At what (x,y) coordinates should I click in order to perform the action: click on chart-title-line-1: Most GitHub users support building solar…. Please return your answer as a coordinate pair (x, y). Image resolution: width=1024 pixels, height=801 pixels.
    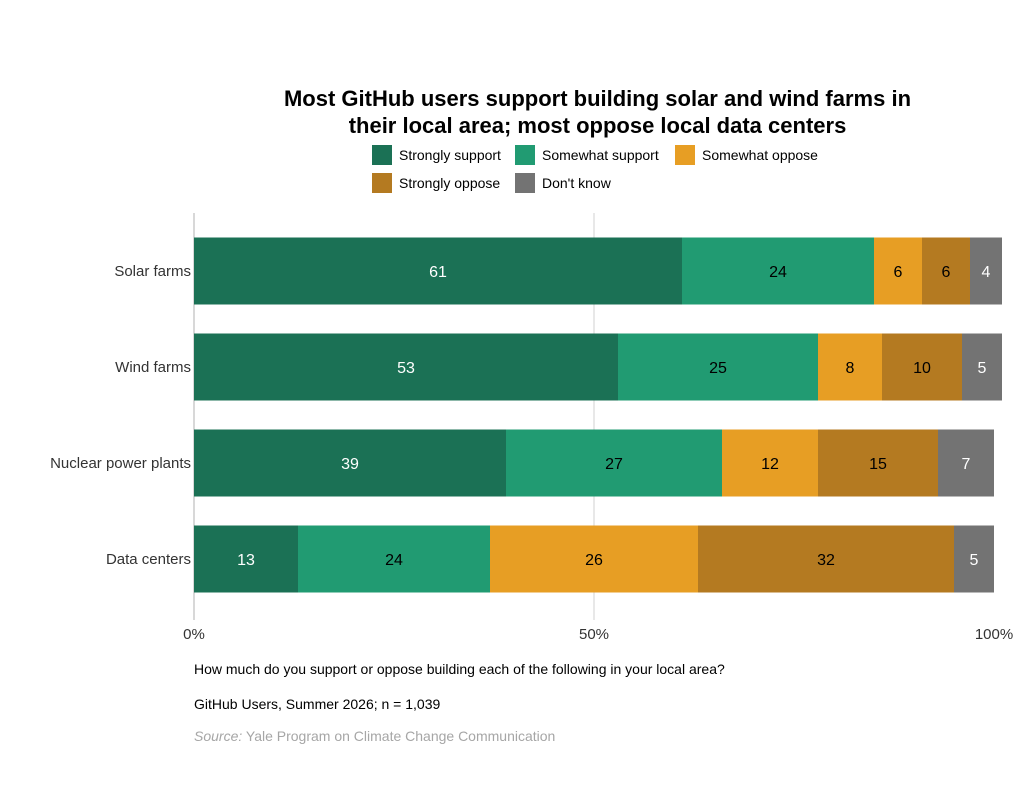
    Looking at the image, I should click on (597, 98).